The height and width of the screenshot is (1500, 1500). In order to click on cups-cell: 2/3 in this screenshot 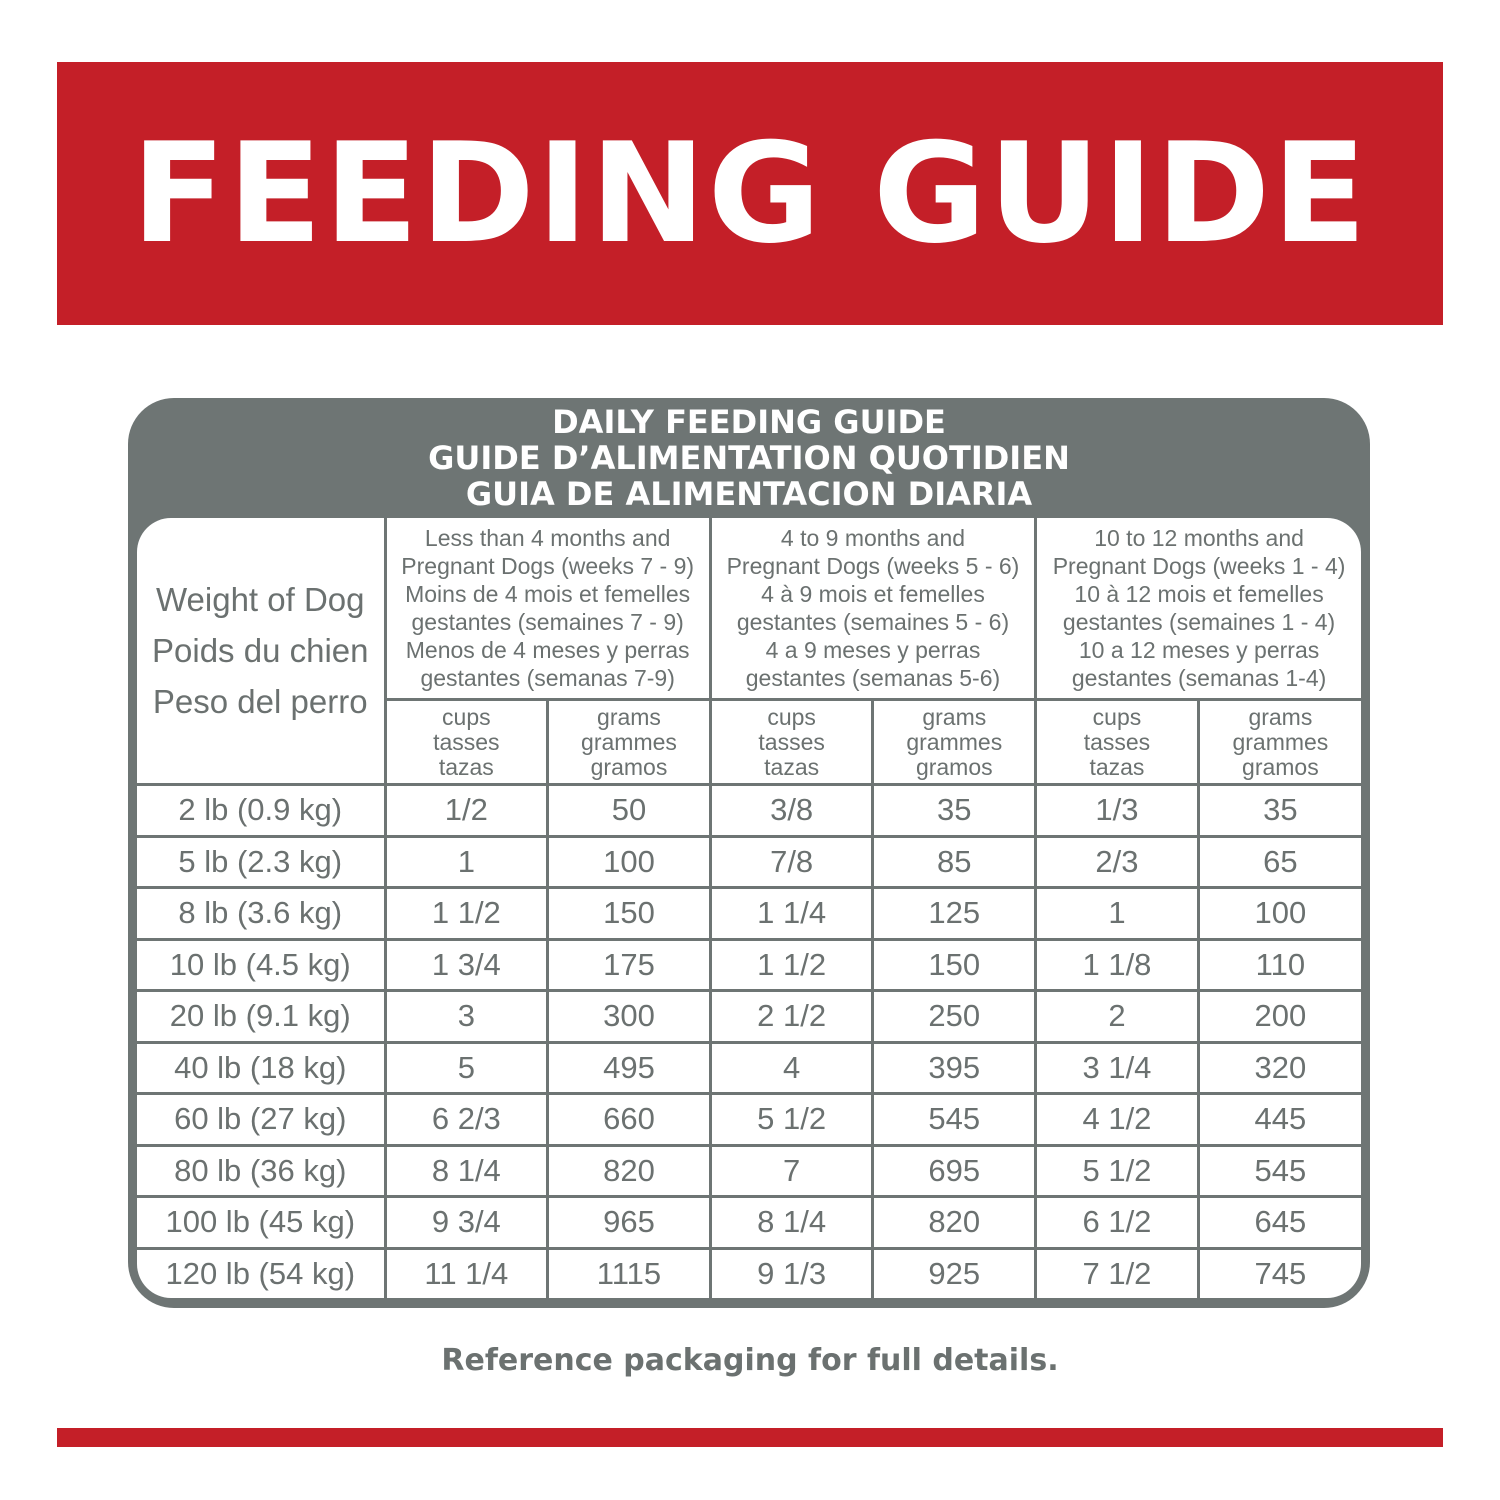, I will do `click(1117, 861)`.